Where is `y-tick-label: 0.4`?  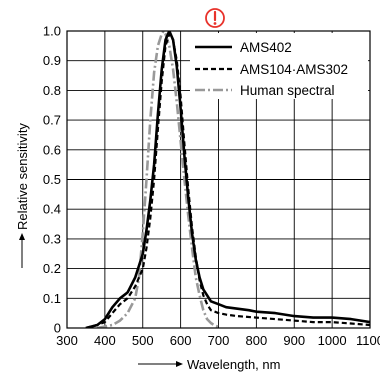 y-tick-label: 0.4 is located at coordinates (52, 209).